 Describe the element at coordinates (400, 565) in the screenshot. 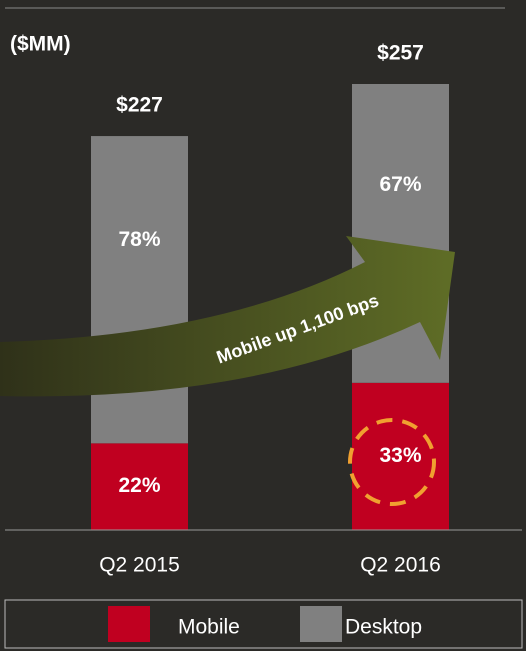

I see `x-tick-label: Q2 2016` at that location.